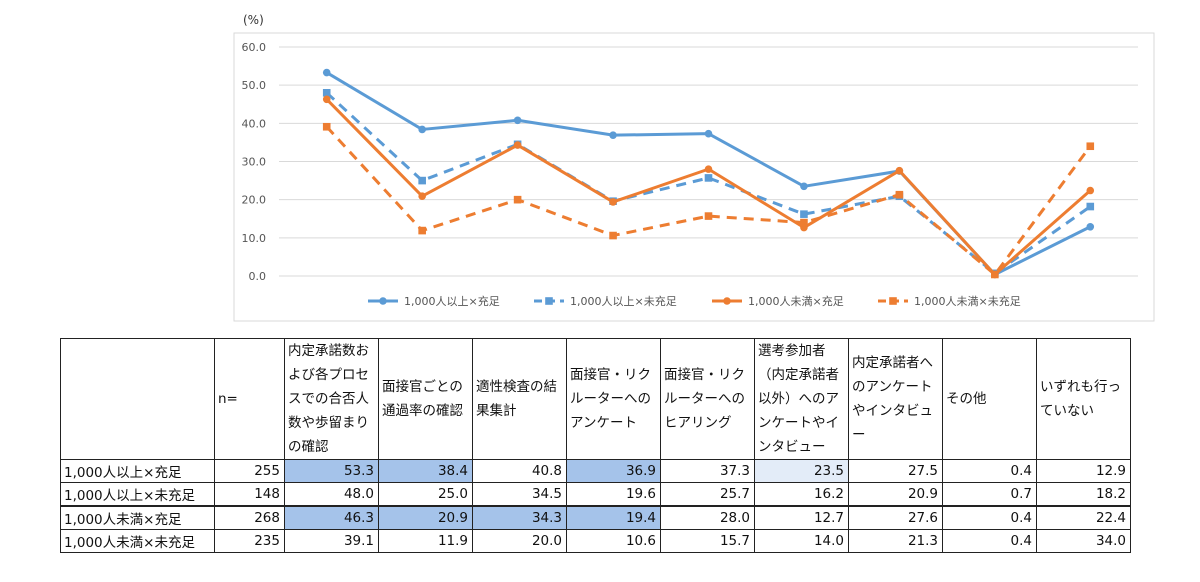 This screenshot has height=582, width=1200. I want to click on table-value-cell: 48.0, so click(331, 494).